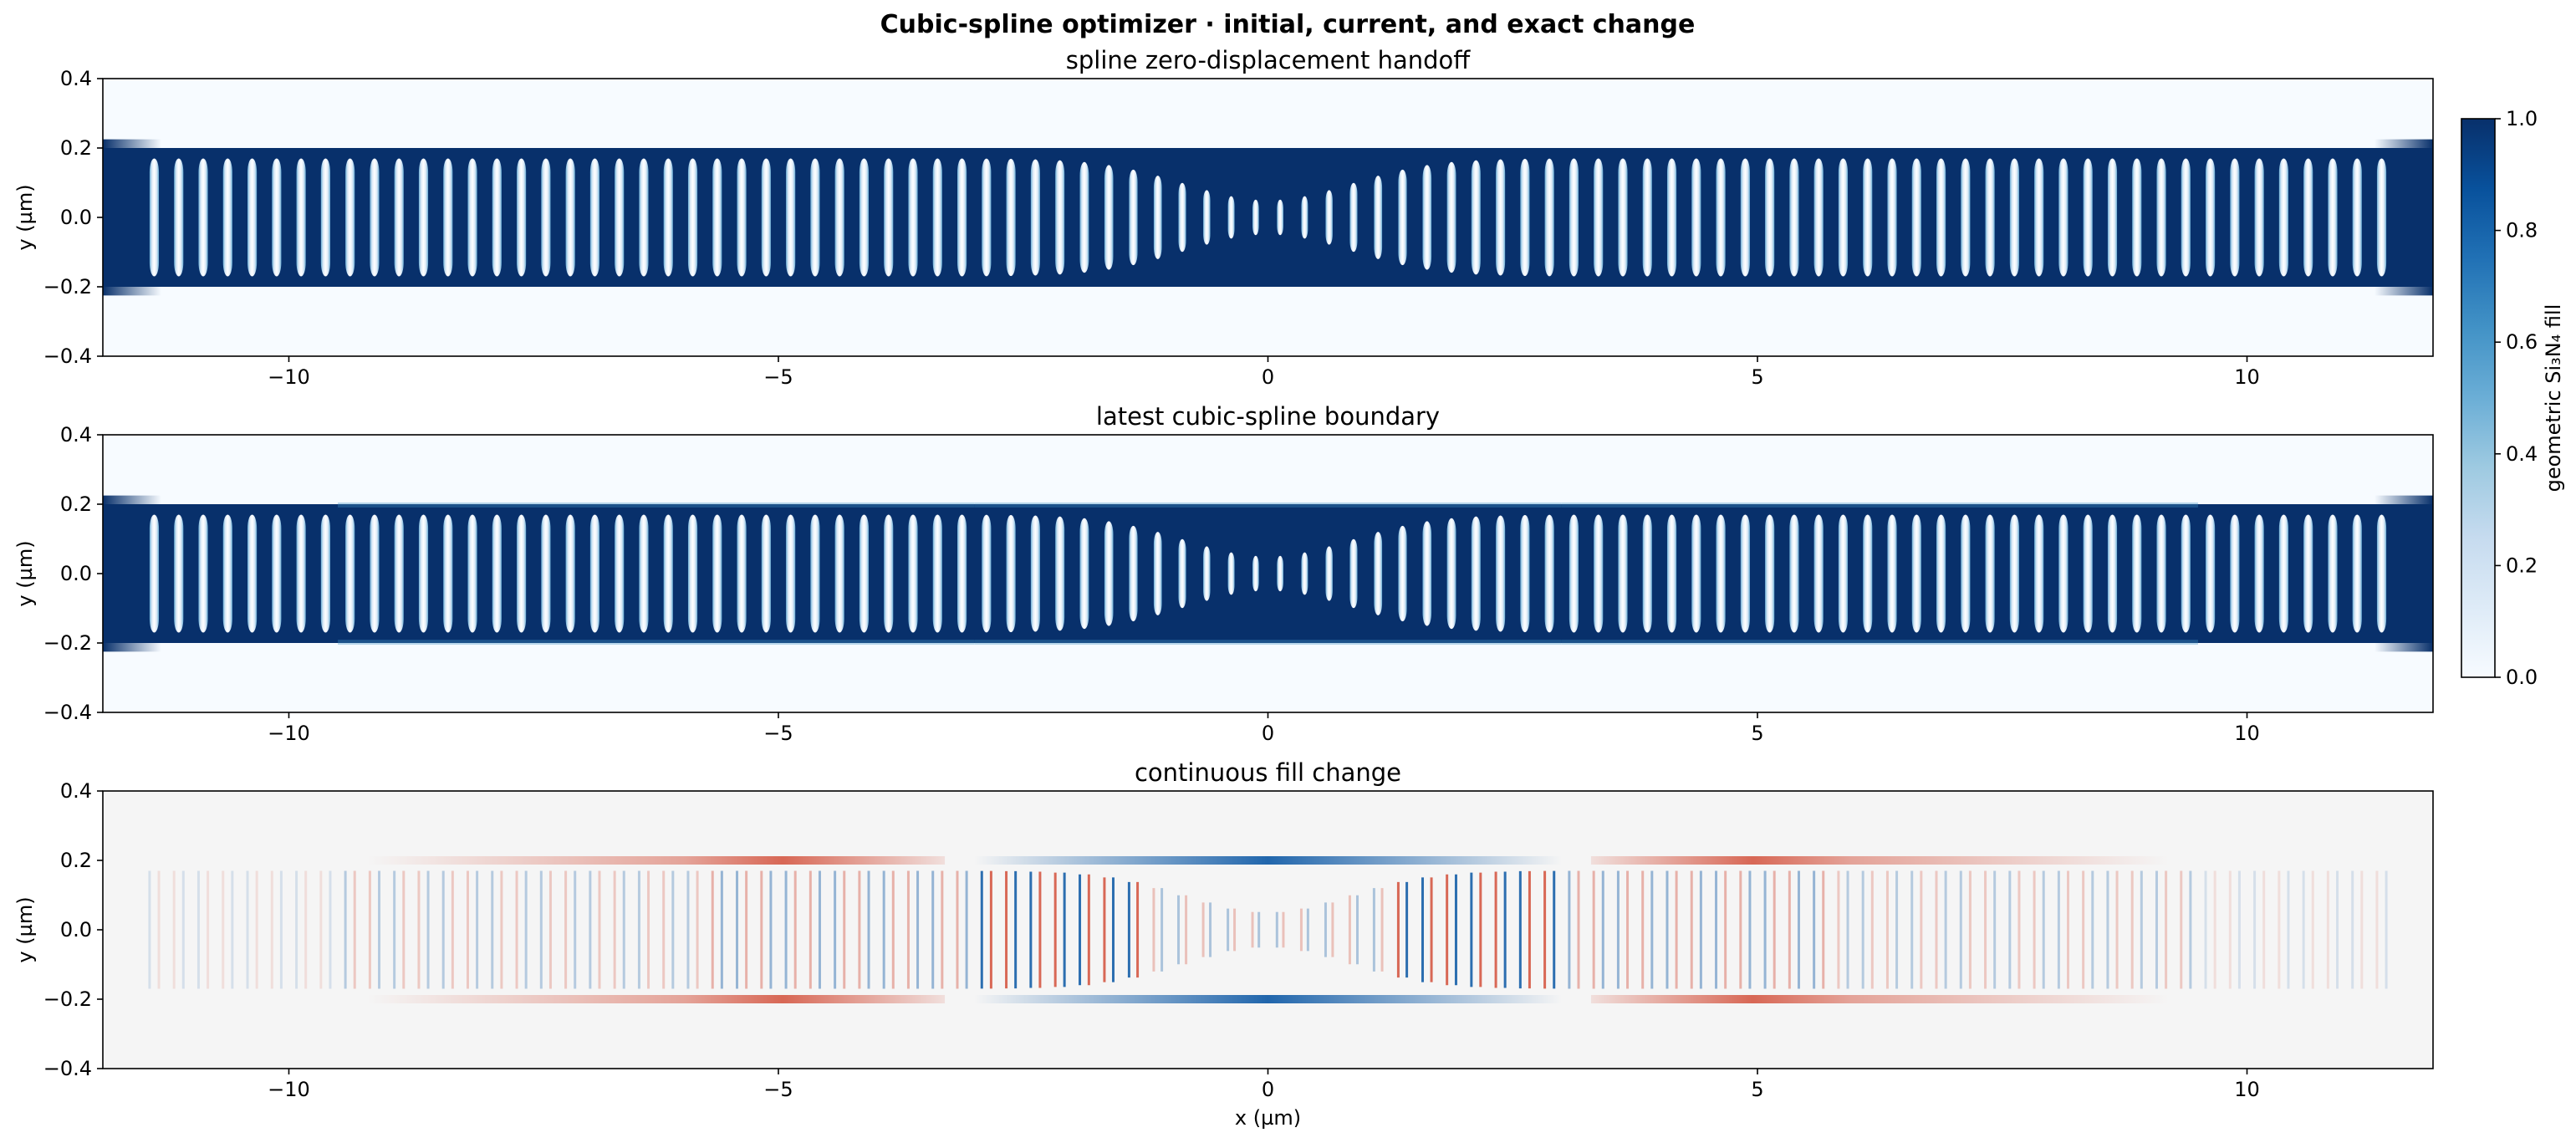  What do you see at coordinates (67, 287) in the screenshot?
I see `y-tick-label: −0.2` at bounding box center [67, 287].